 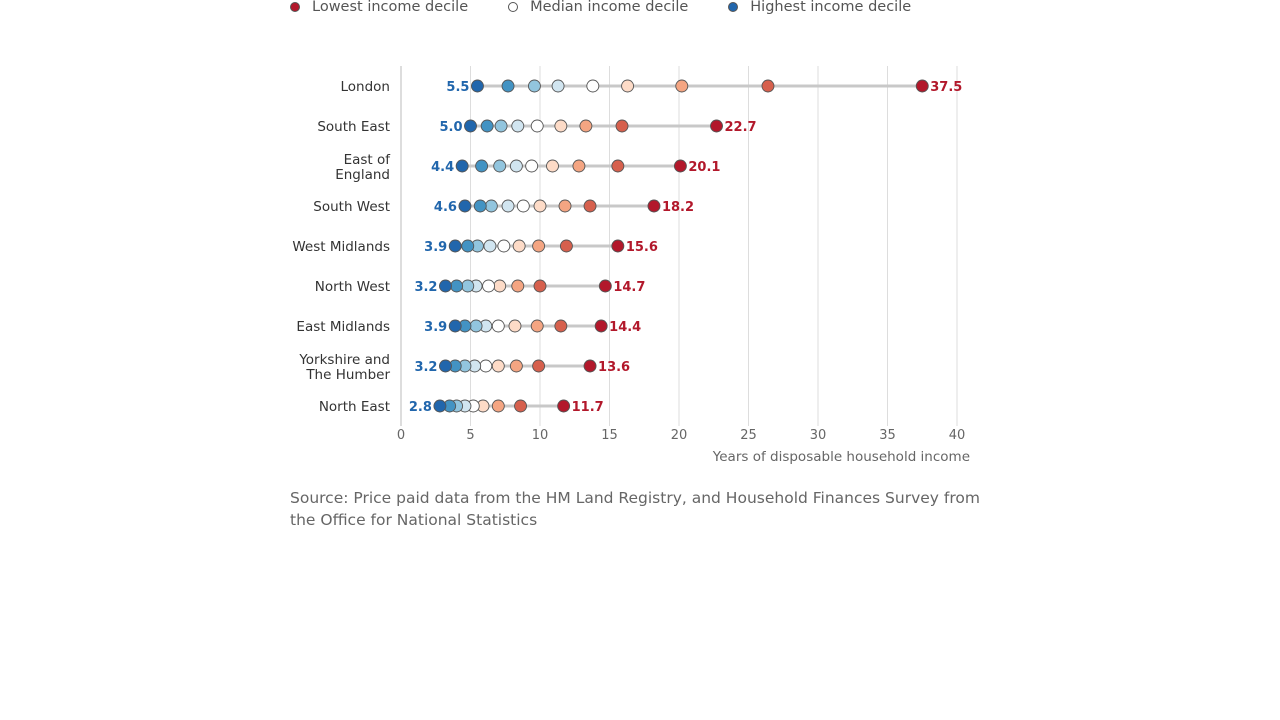 What do you see at coordinates (679, 435) in the screenshot?
I see `x-tick-label: 20` at bounding box center [679, 435].